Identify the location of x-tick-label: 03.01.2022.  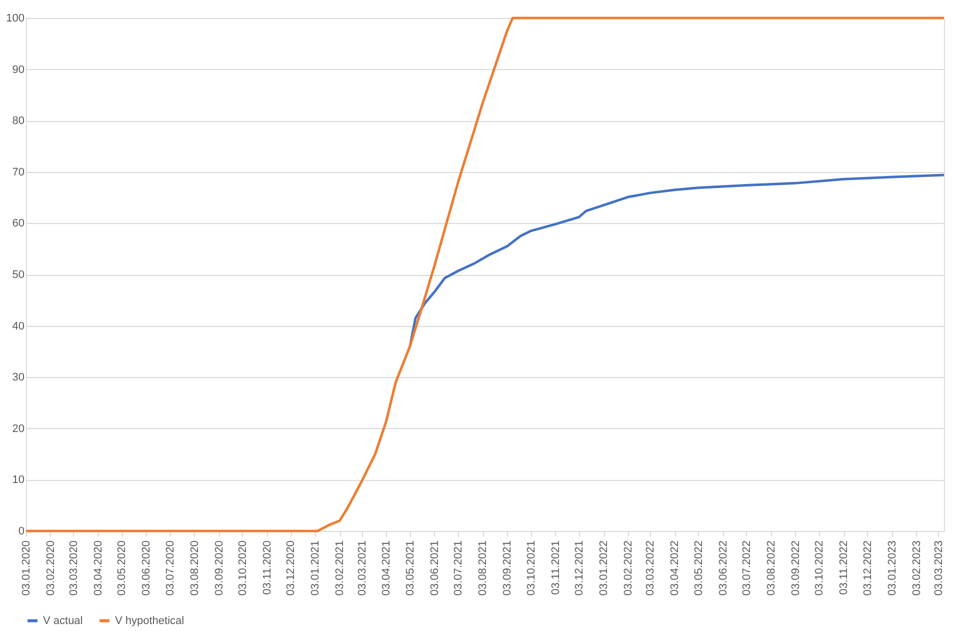
(604, 568).